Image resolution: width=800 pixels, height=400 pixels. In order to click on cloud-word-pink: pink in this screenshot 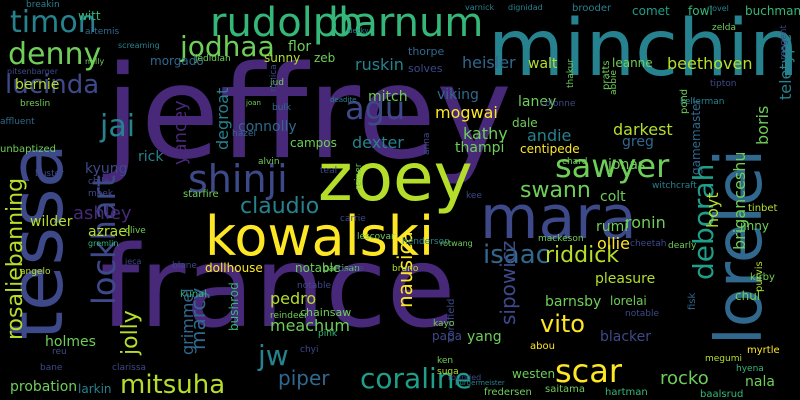, I will do `click(328, 334)`.